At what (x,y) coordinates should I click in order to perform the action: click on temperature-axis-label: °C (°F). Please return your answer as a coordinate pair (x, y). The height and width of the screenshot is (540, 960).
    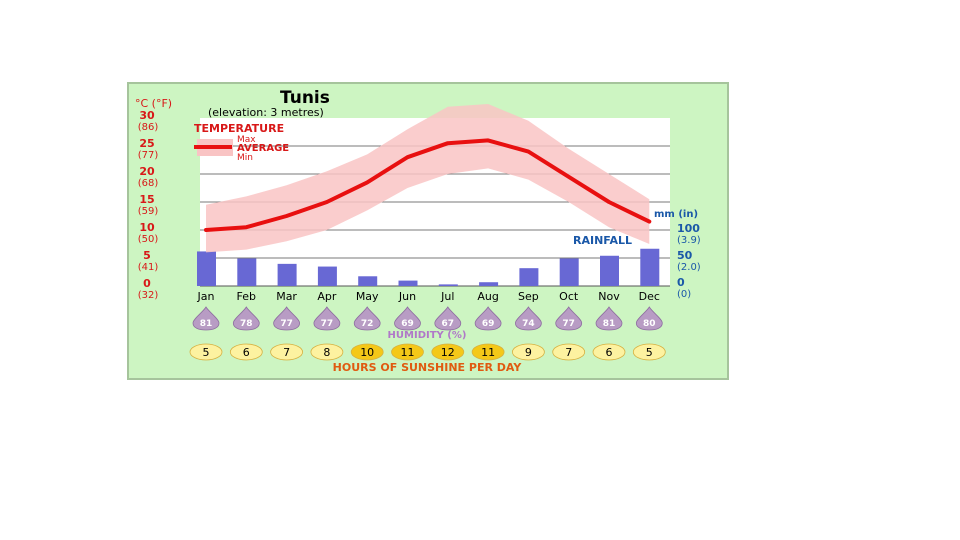
    Looking at the image, I should click on (153, 103).